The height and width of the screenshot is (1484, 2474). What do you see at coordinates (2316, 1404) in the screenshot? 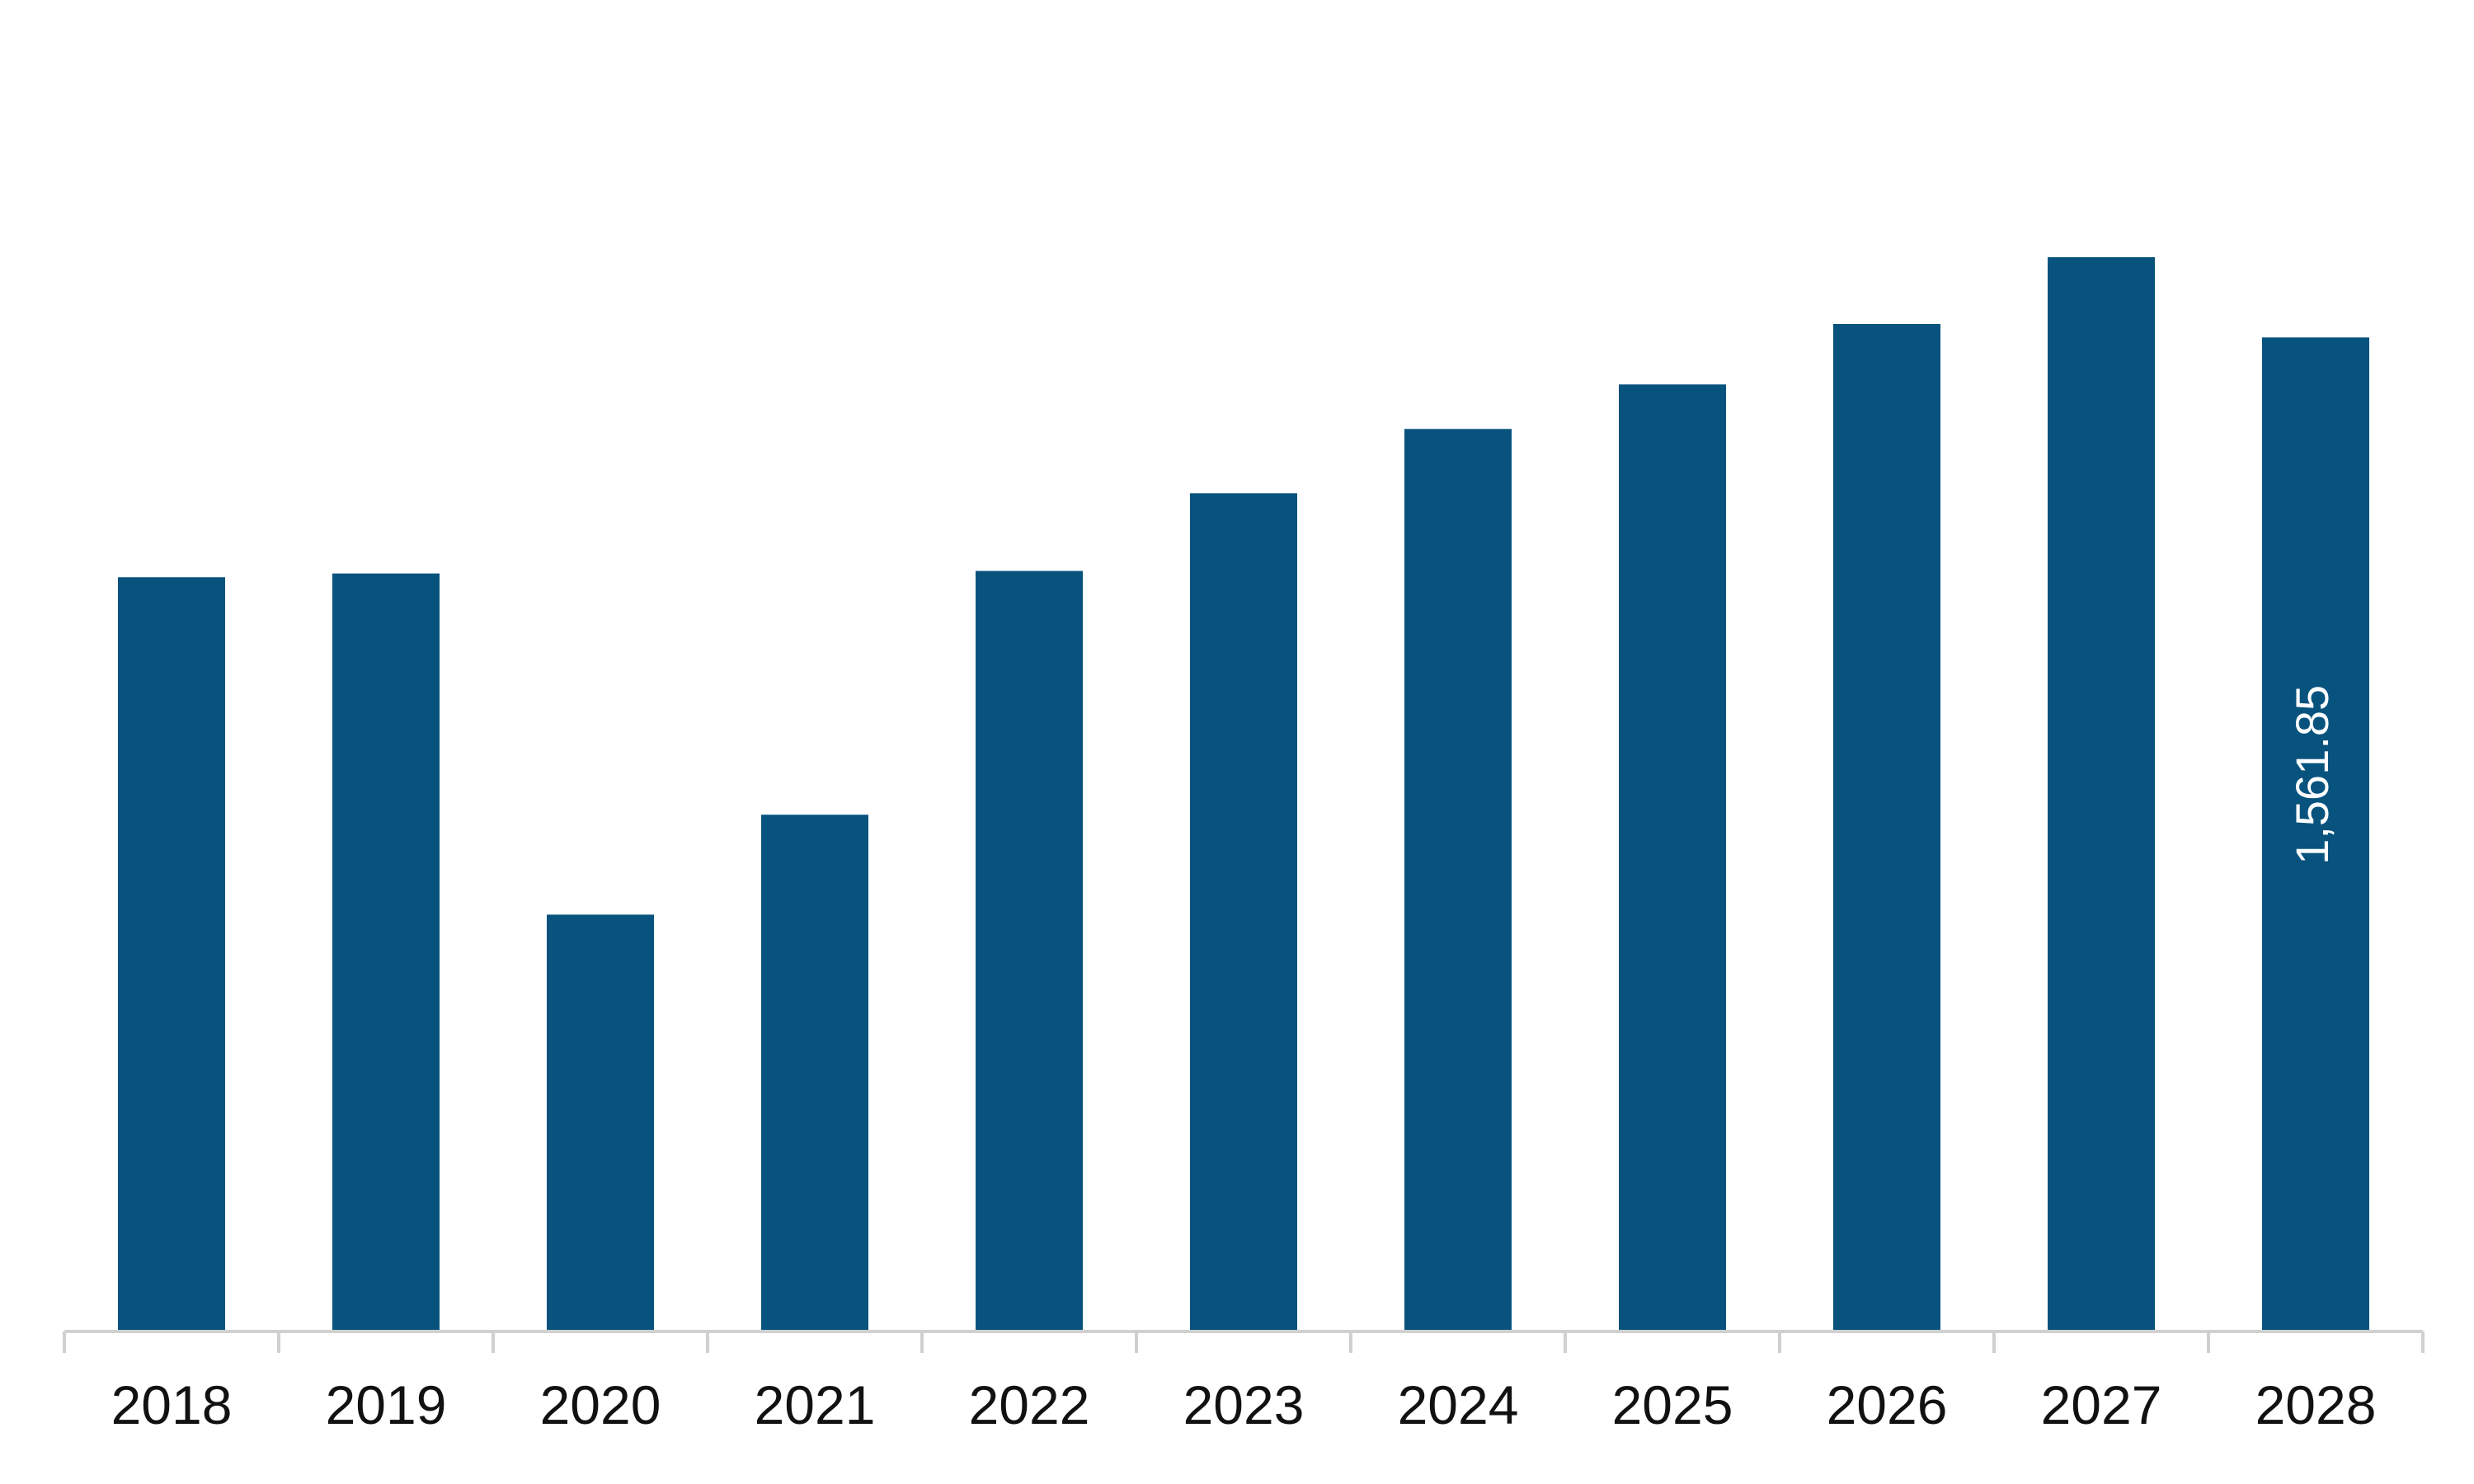
I see `x-tick-label-2028: 2028` at bounding box center [2316, 1404].